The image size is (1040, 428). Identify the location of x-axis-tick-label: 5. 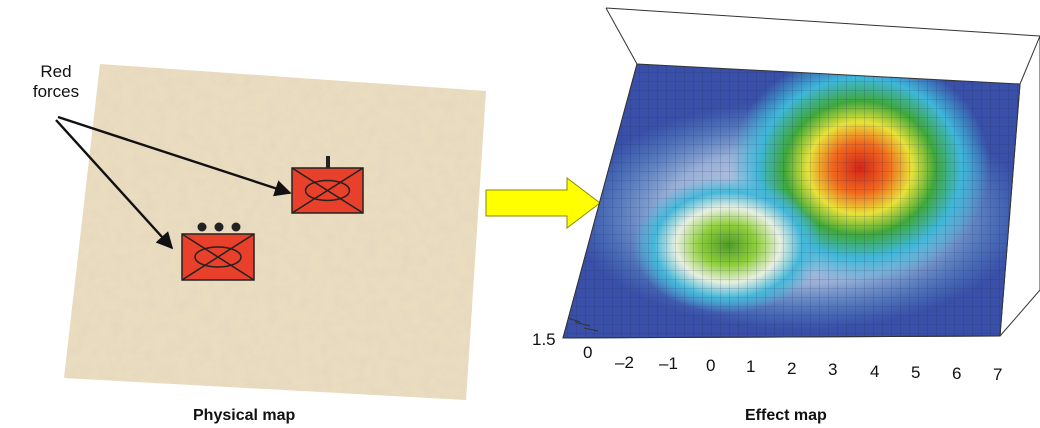
(915, 373).